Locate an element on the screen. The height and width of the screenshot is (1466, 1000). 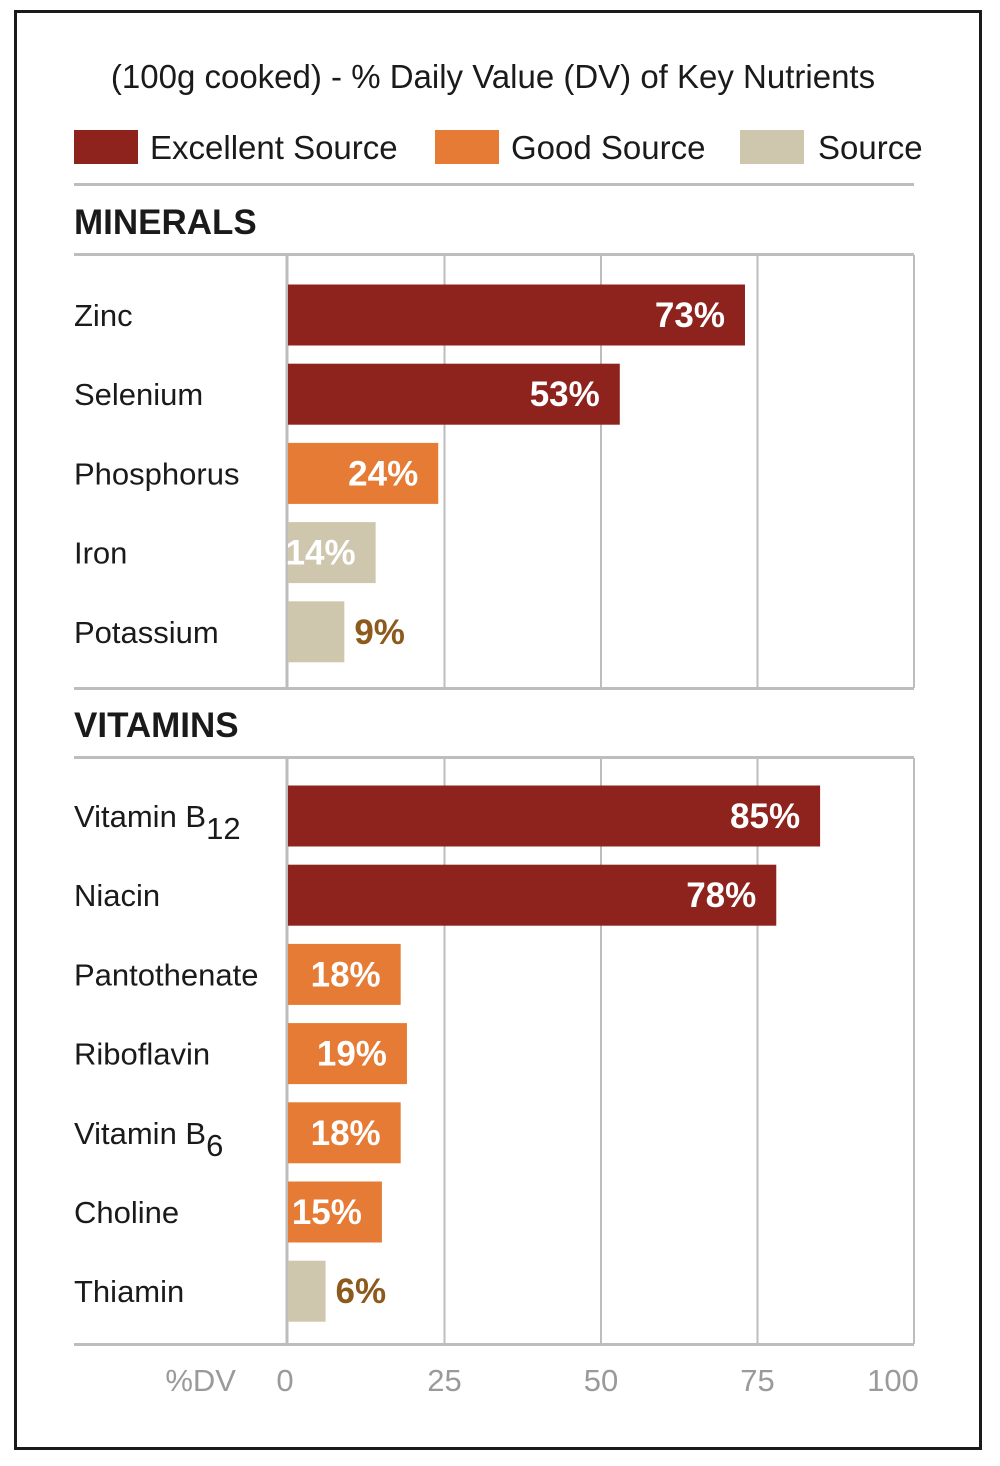
x-axis-label: %DV is located at coordinates (200, 1380).